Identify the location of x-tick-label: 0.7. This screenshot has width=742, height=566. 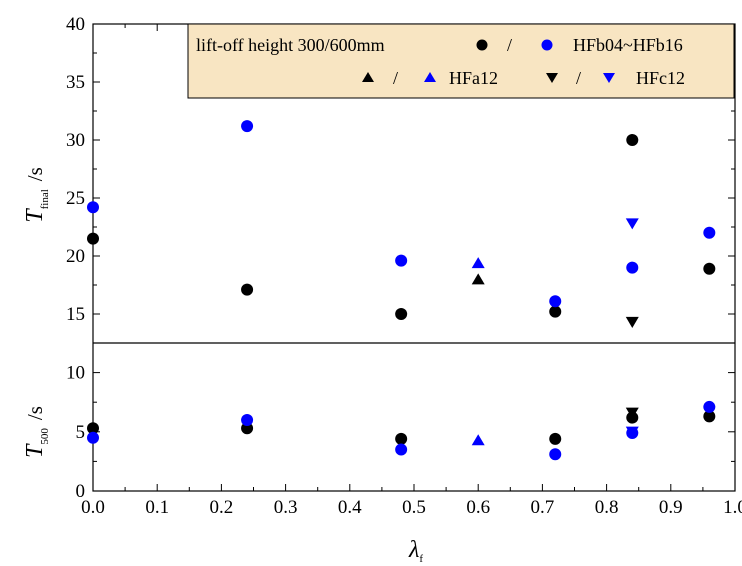
(543, 507).